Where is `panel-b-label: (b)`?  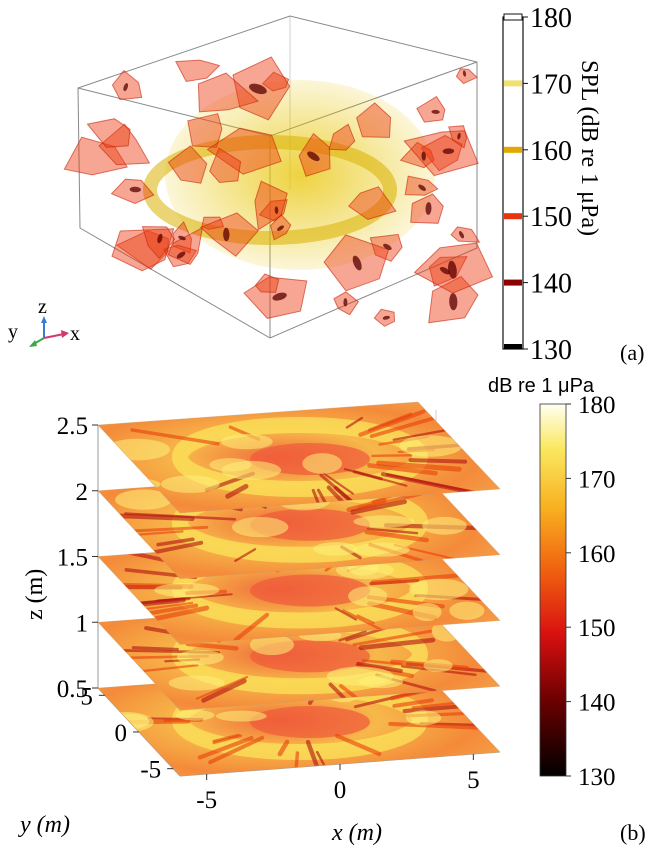 panel-b-label: (b) is located at coordinates (633, 832).